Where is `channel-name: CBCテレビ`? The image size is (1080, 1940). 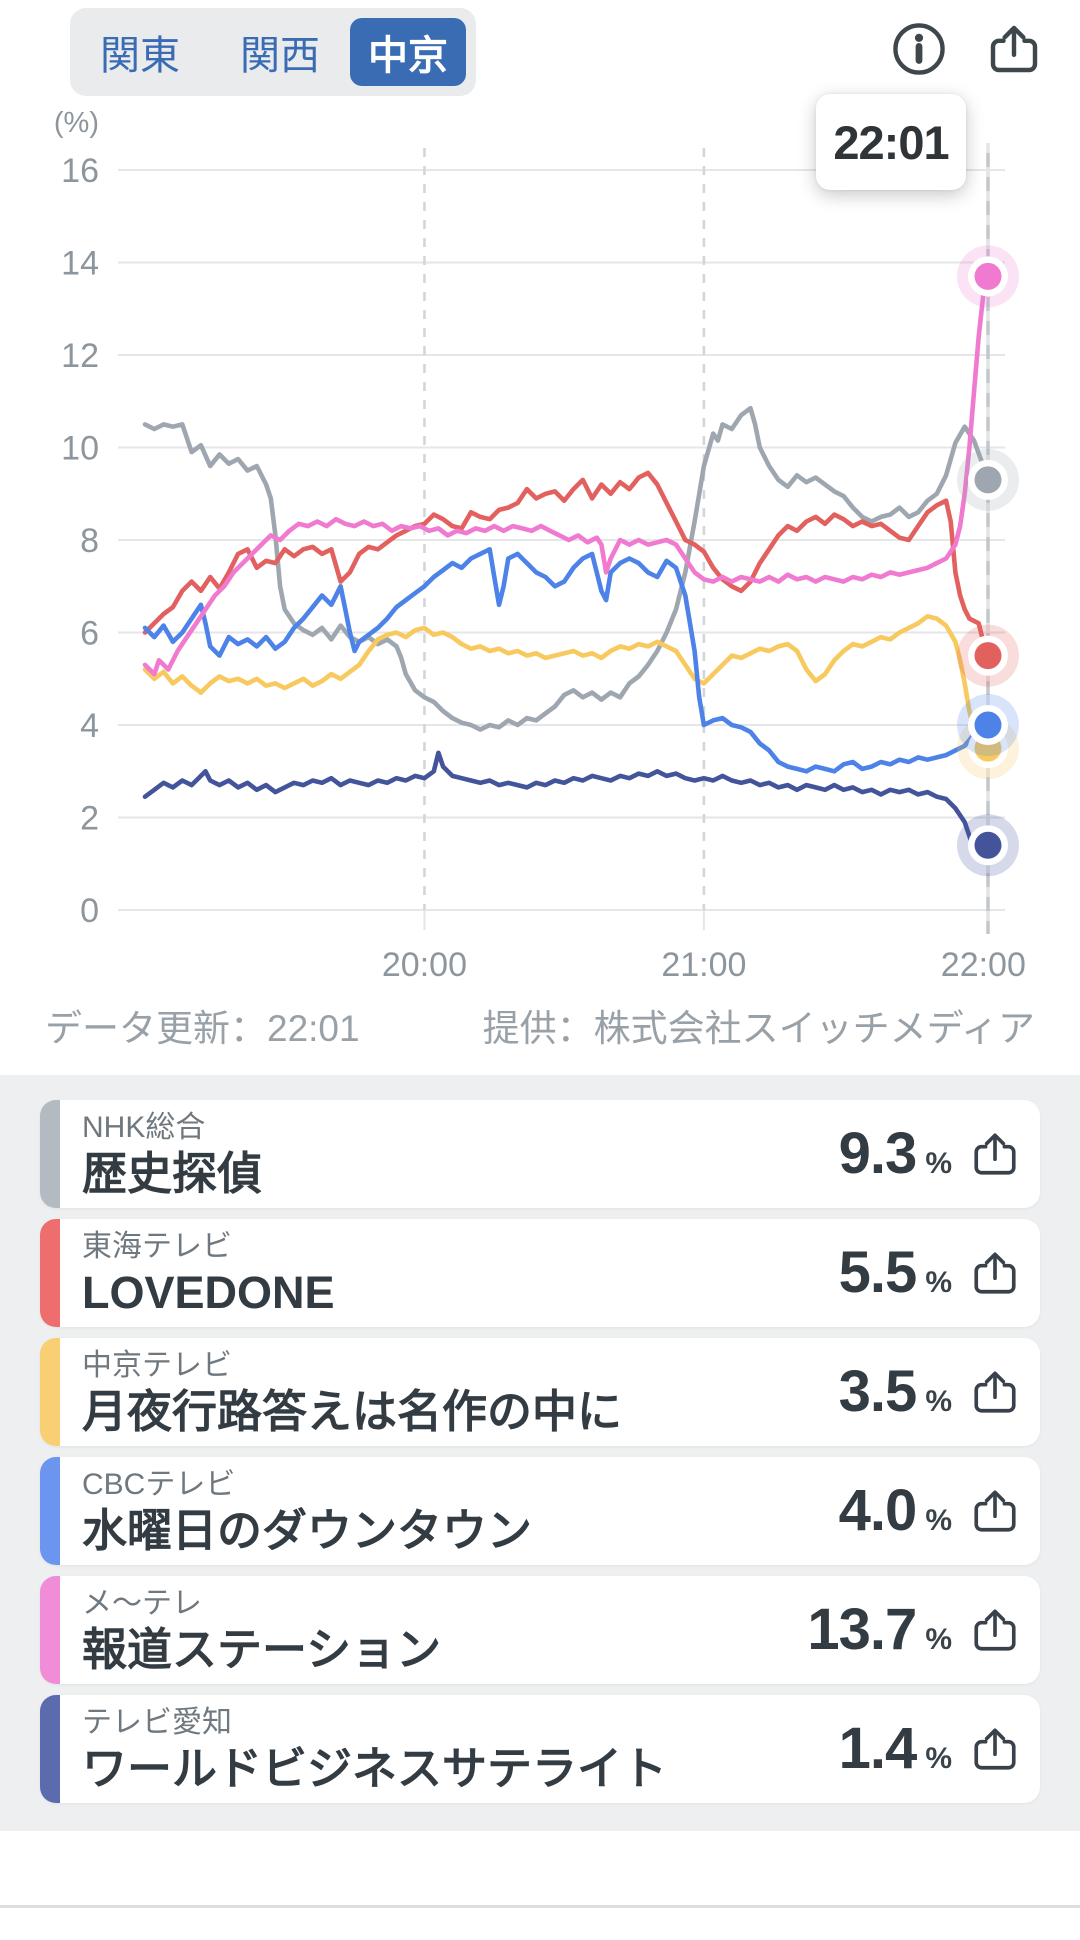
channel-name: CBCテレビ is located at coordinates (159, 1484).